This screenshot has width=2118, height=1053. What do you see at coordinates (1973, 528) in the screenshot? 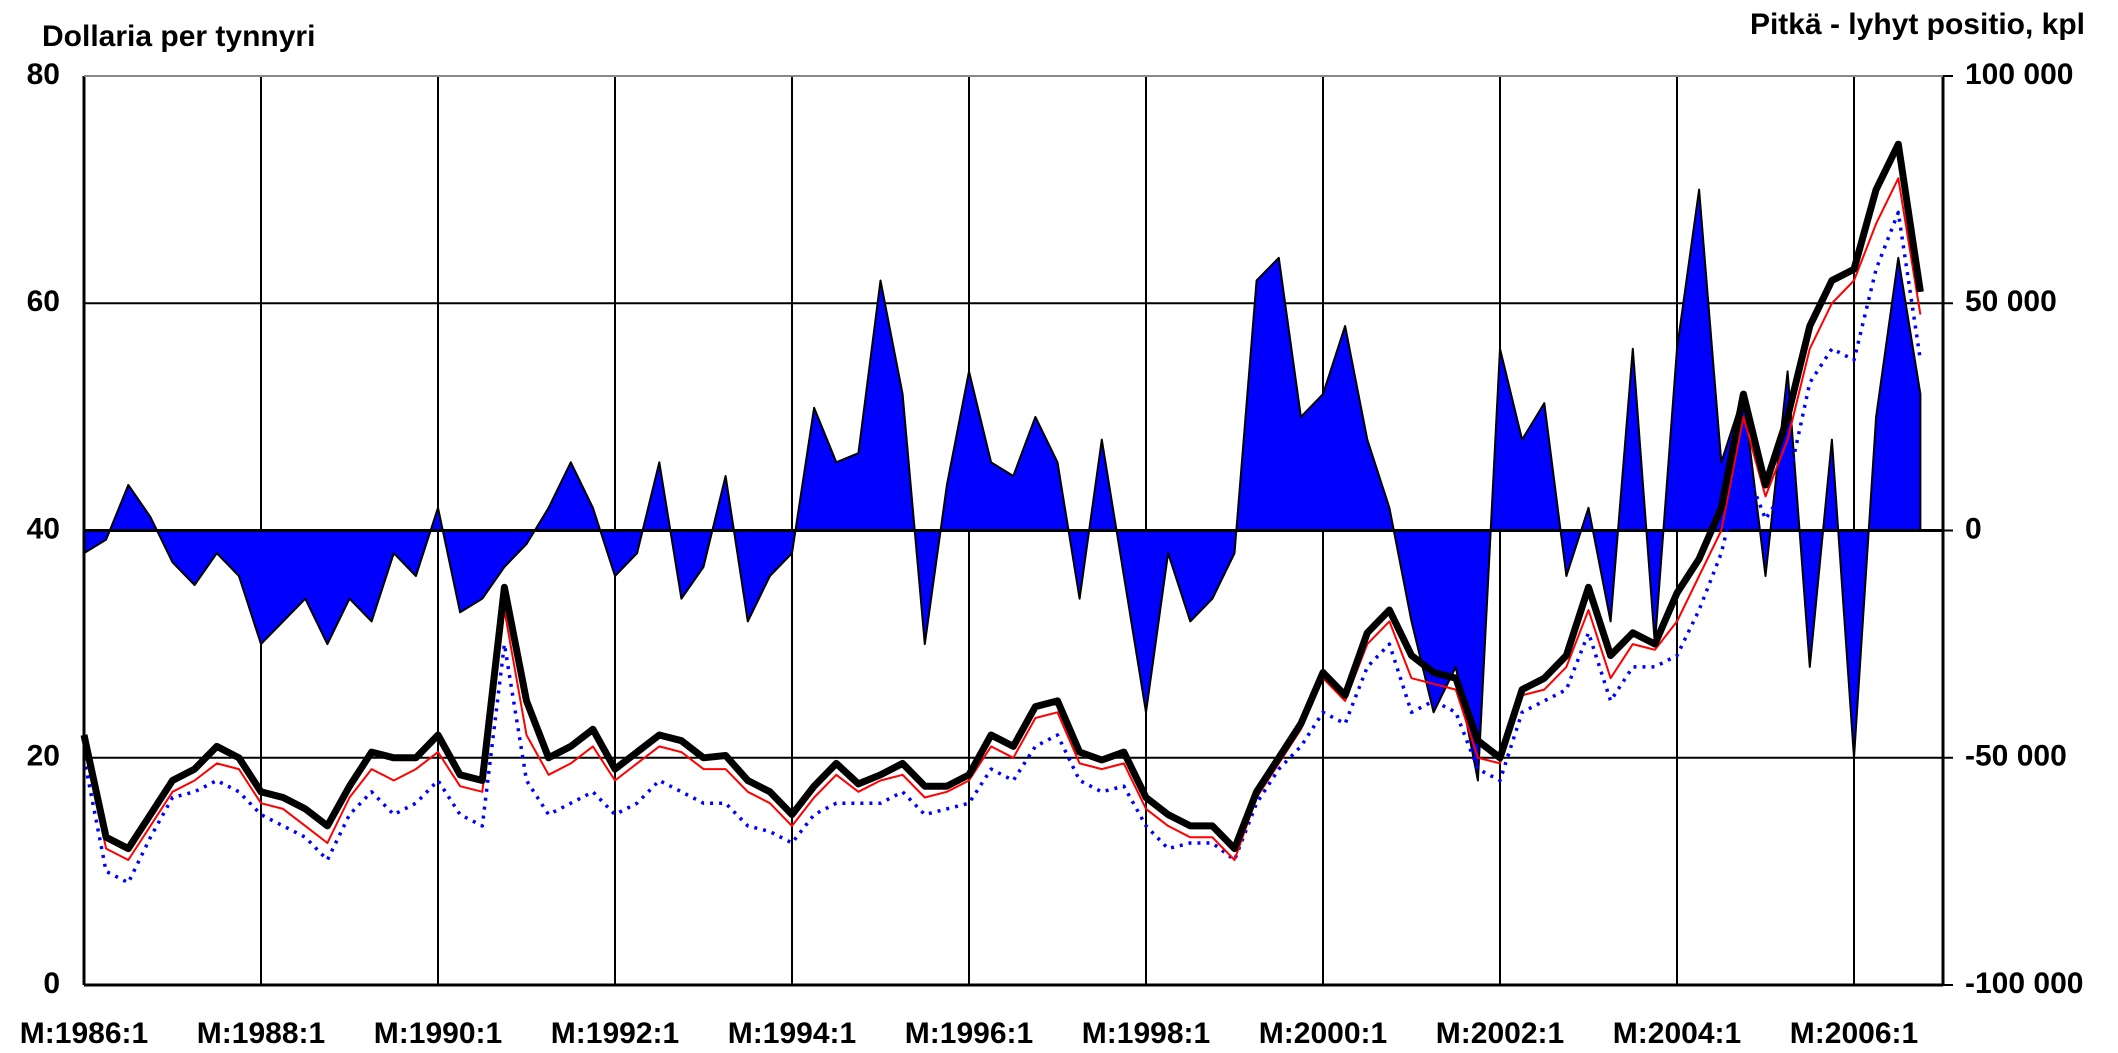
I see `y2-tick-label: 0` at bounding box center [1973, 528].